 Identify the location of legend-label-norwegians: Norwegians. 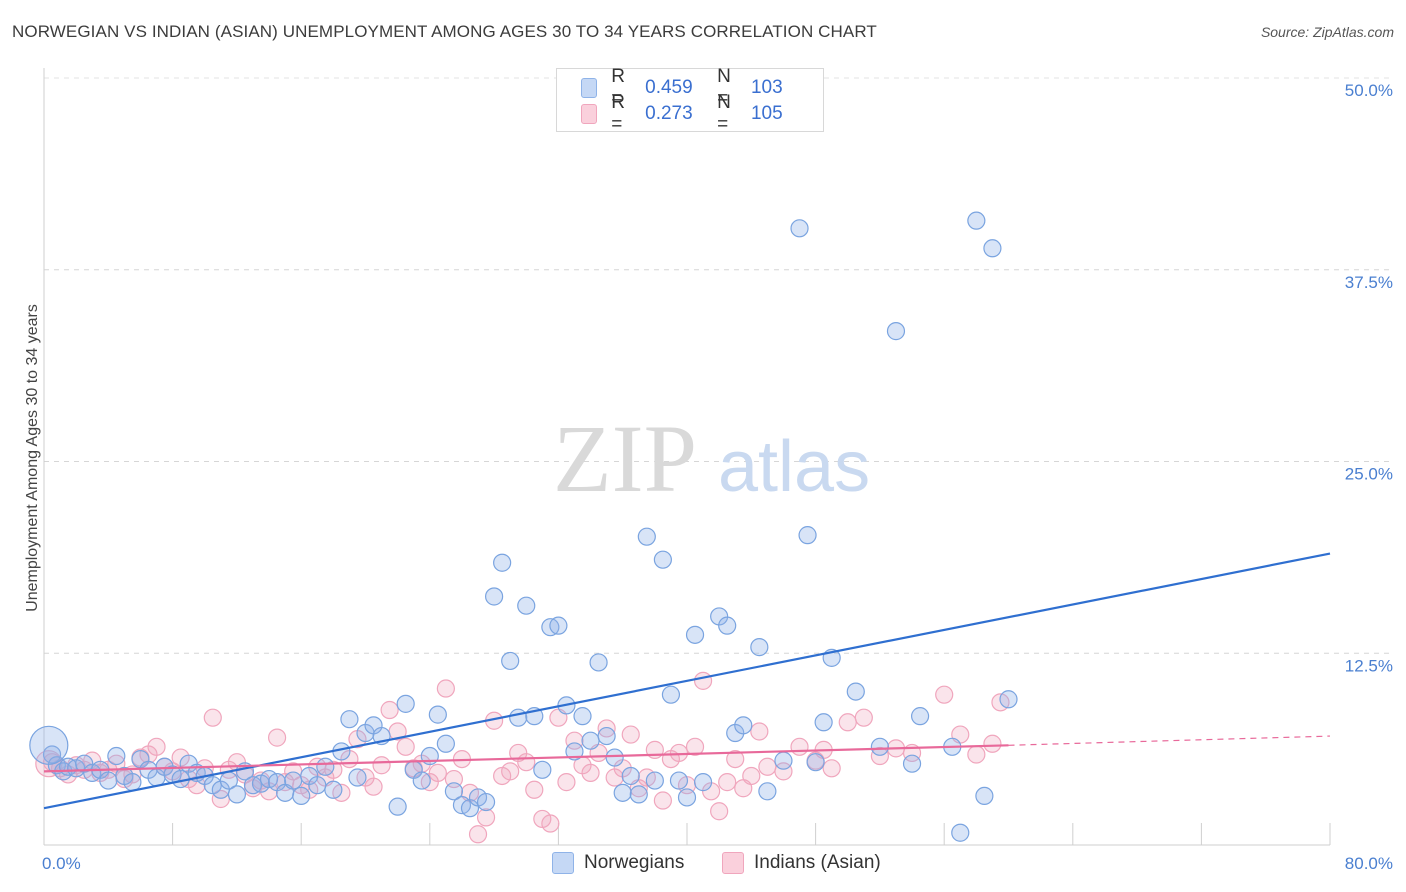
(634, 862).